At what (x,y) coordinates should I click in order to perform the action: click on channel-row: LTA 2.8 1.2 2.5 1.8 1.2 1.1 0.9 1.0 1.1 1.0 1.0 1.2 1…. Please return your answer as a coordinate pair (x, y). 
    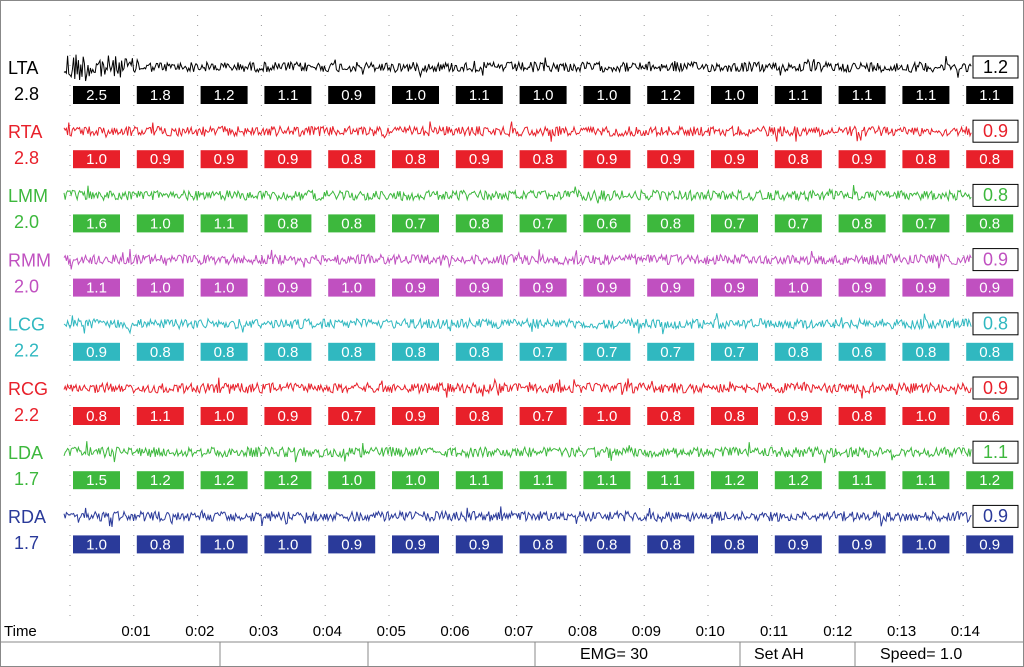
    Looking at the image, I should click on (513, 79).